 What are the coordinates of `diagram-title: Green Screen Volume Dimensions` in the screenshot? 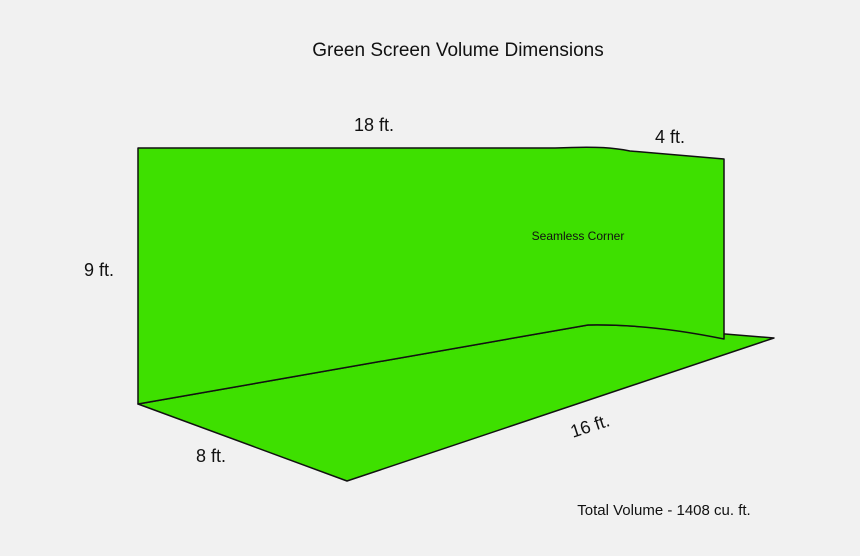 It's located at (457, 50).